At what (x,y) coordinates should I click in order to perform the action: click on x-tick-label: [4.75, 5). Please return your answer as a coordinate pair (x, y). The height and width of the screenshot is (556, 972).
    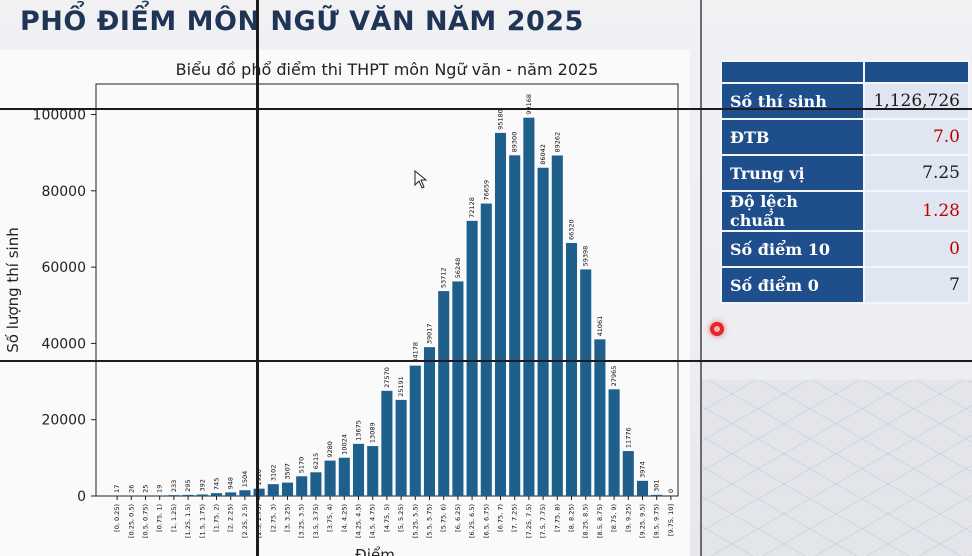
    Looking at the image, I should click on (387, 518).